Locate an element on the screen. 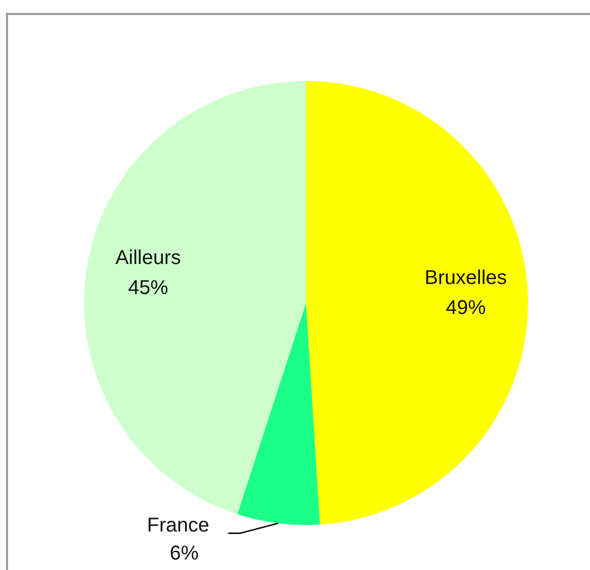 The height and width of the screenshot is (570, 590). data-label: 49% is located at coordinates (466, 307).